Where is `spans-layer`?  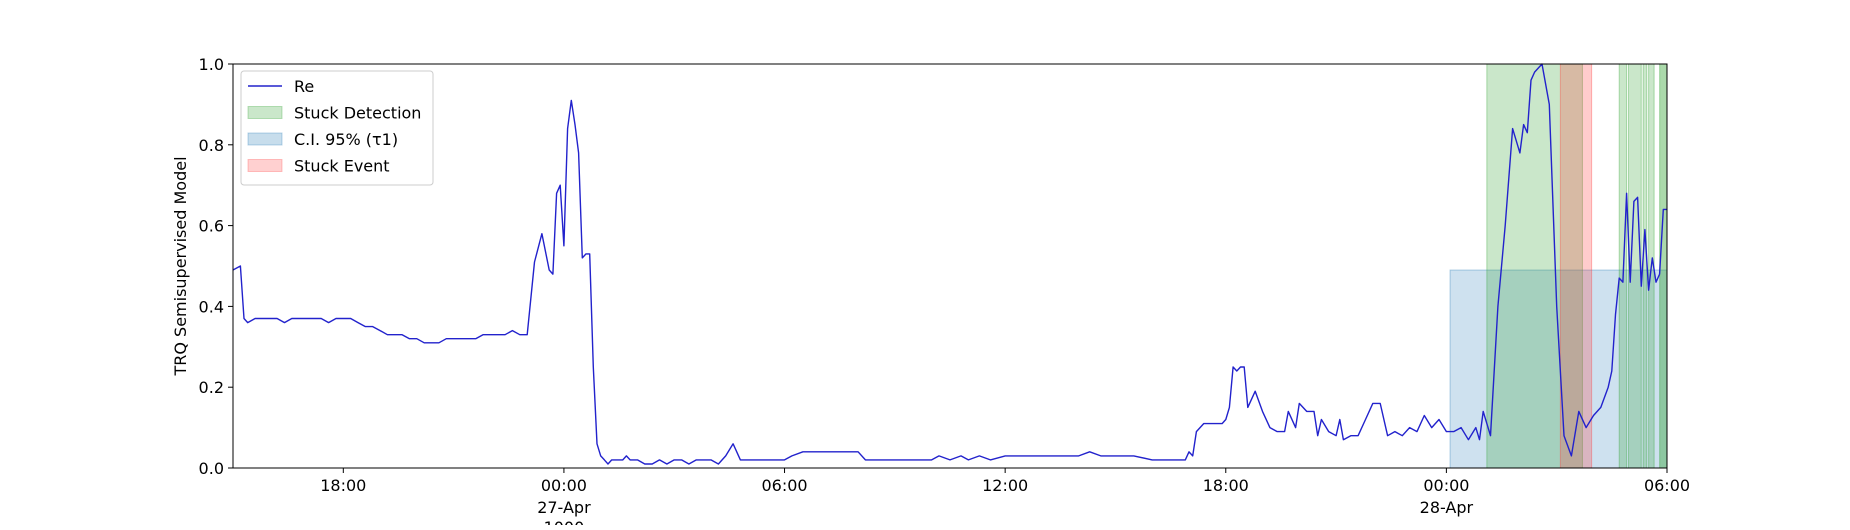
spans-layer is located at coordinates (1558, 266).